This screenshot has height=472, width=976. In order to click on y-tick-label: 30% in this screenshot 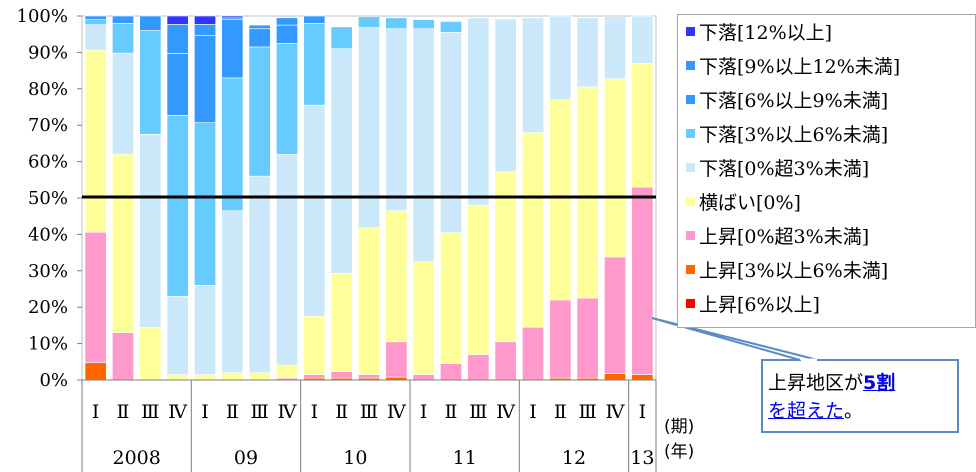, I will do `click(48, 271)`.